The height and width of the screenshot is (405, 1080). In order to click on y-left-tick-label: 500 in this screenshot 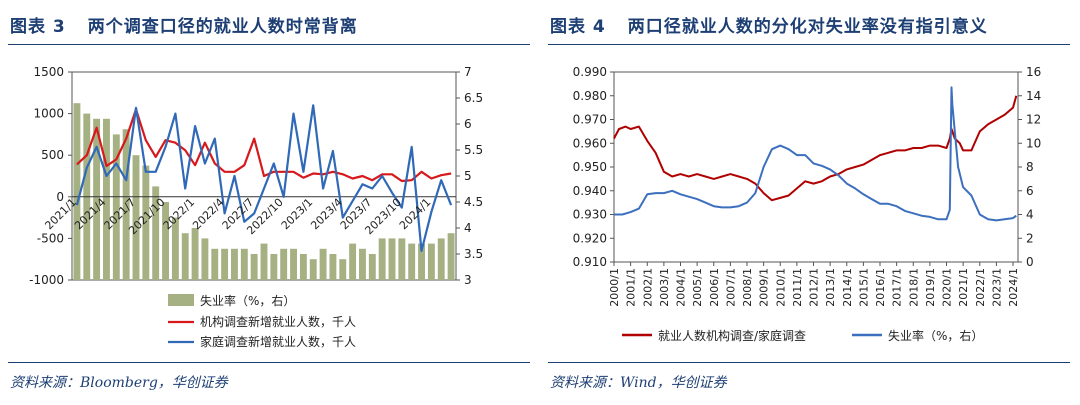, I will do `click(52, 155)`.